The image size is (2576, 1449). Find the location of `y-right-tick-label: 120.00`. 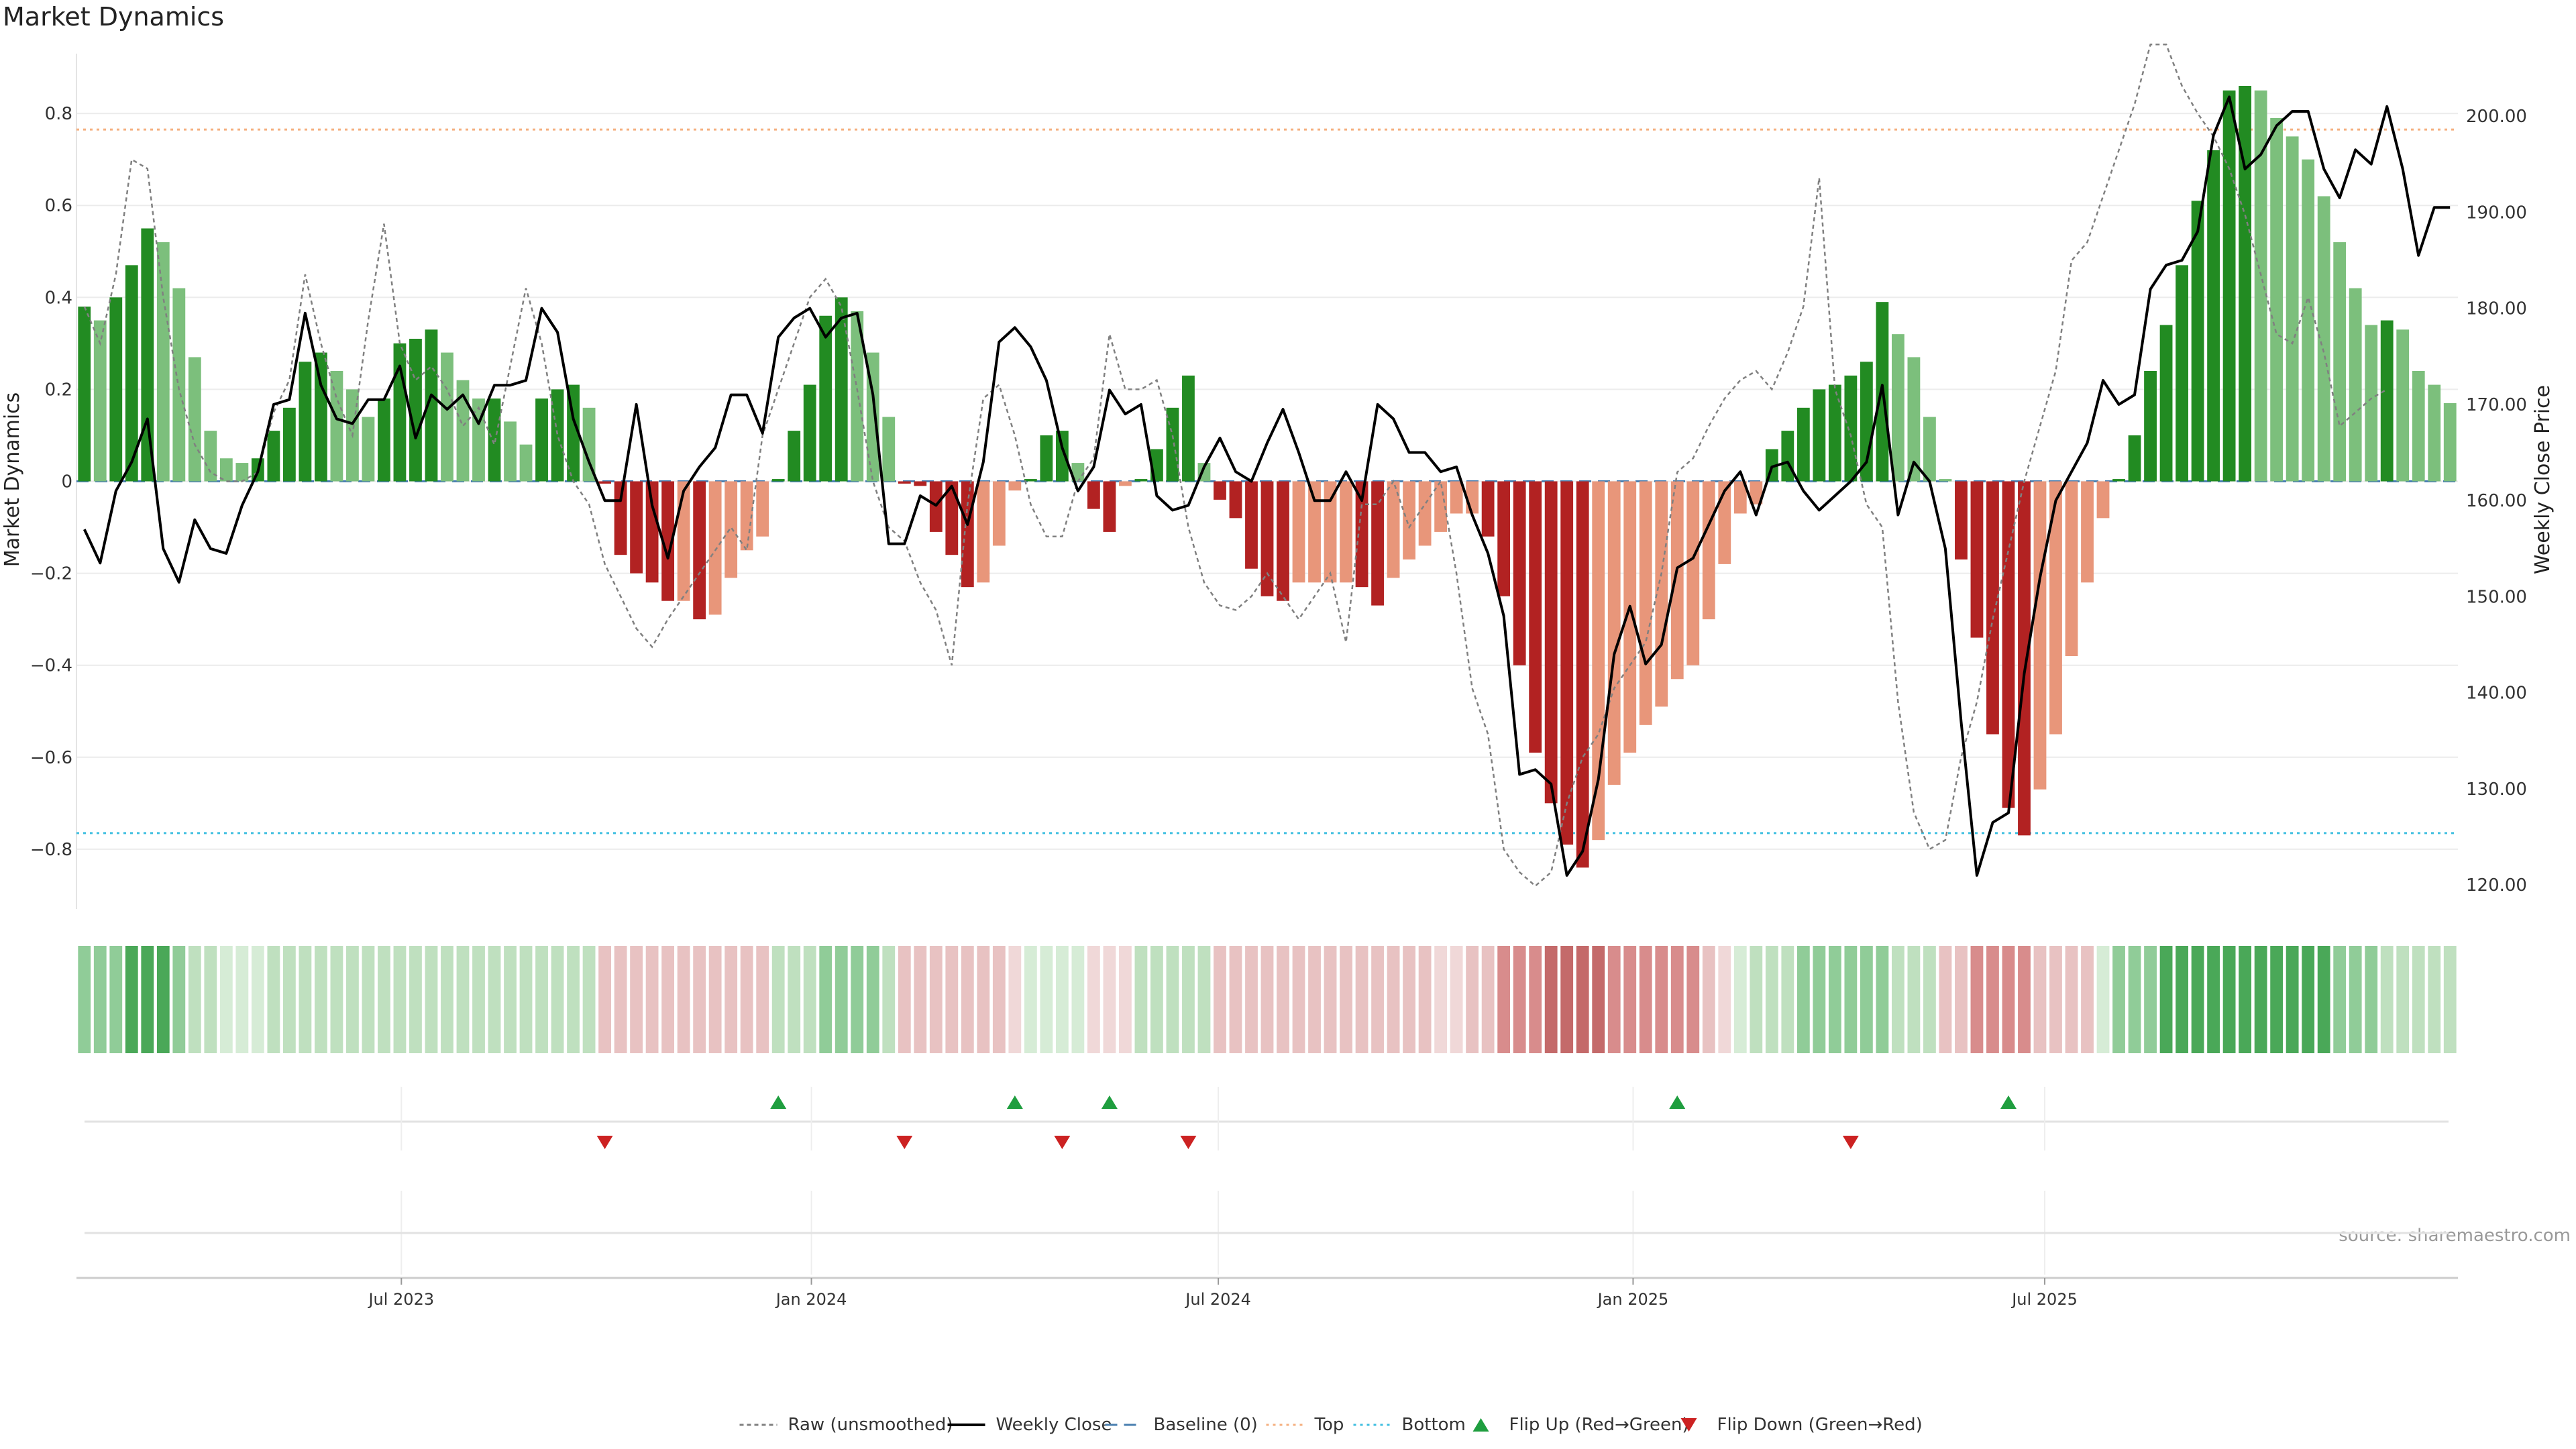

y-right-tick-label: 120.00 is located at coordinates (2496, 885).